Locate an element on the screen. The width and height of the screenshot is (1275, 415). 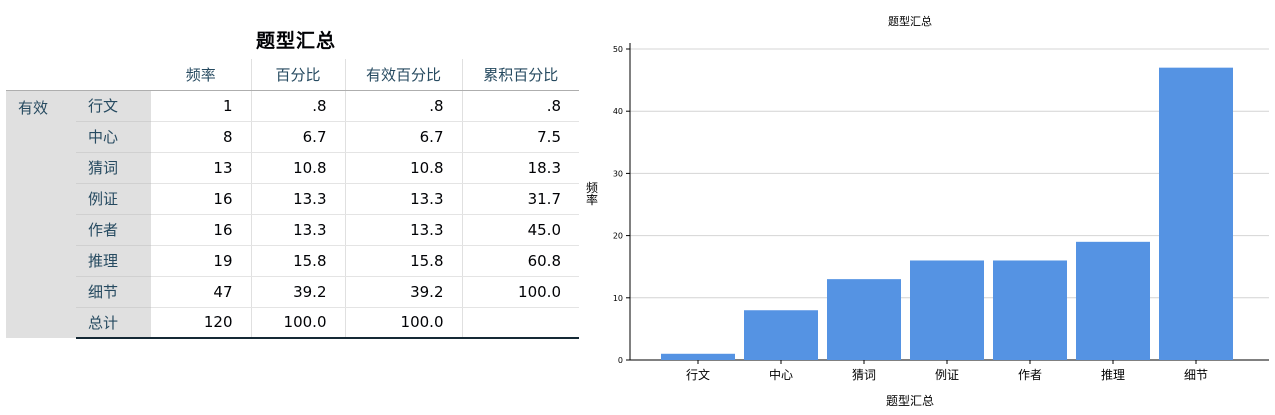
cell-cumulative-percent: .8 is located at coordinates (520, 106).